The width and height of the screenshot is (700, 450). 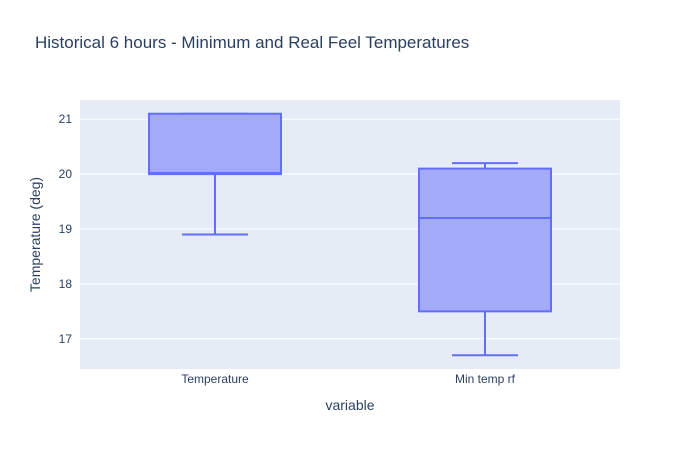 I want to click on y-tick-labels: 17 18 19 20 21, so click(x=66, y=229).